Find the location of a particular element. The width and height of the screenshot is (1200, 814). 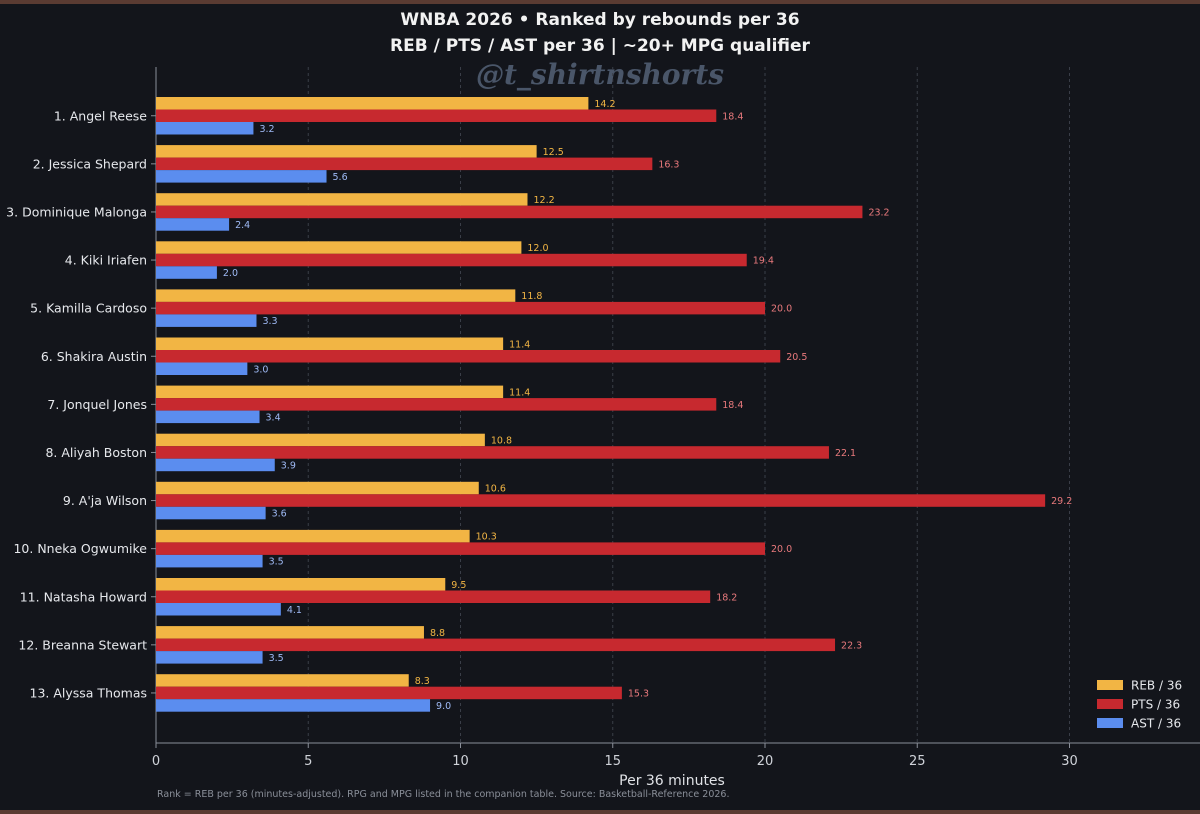

data-label: 3.0 is located at coordinates (260, 369).